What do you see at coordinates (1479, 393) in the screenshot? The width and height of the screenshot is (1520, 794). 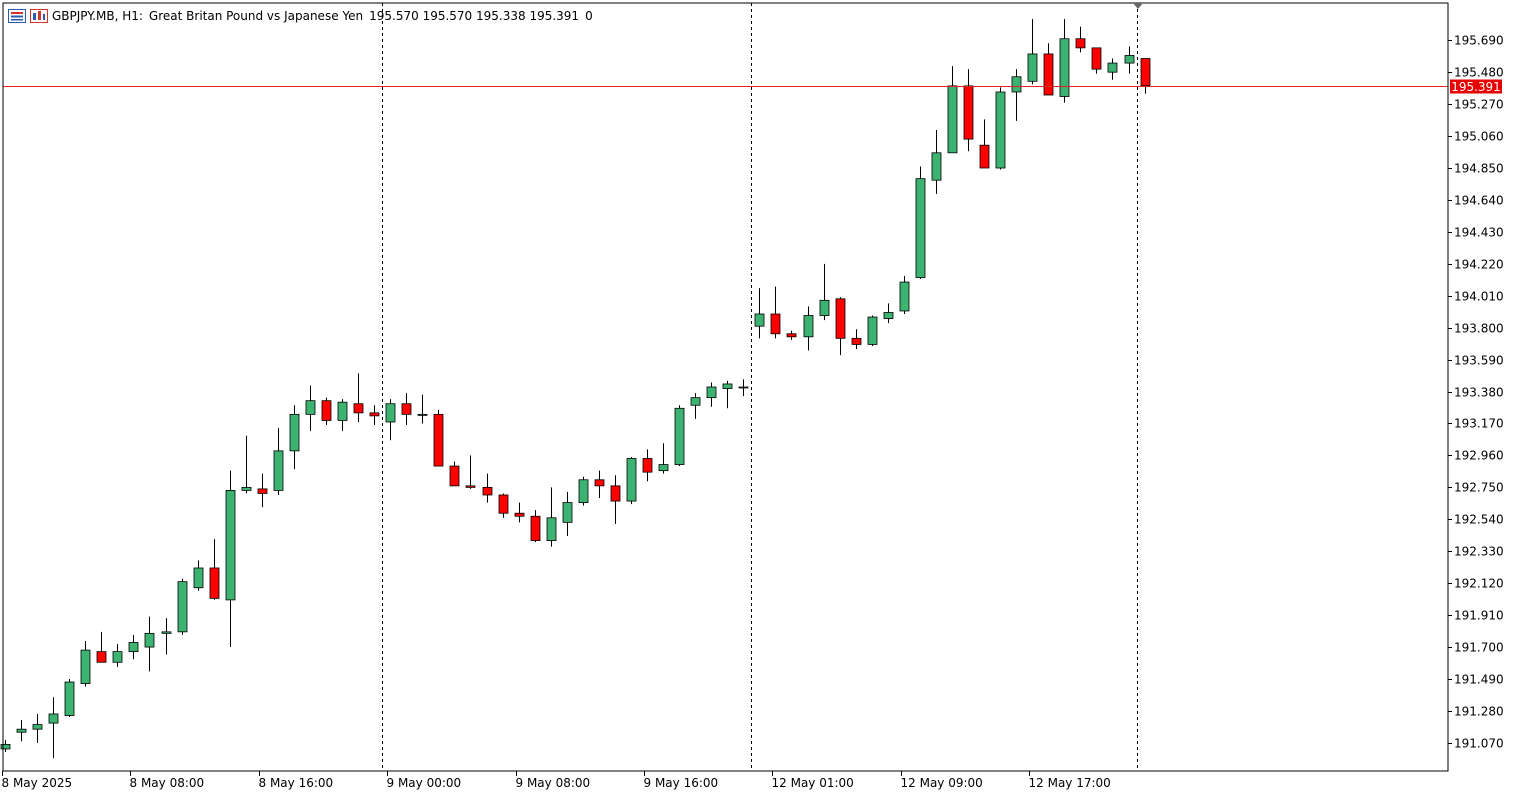 I see `price-tick-label: 193.380` at bounding box center [1479, 393].